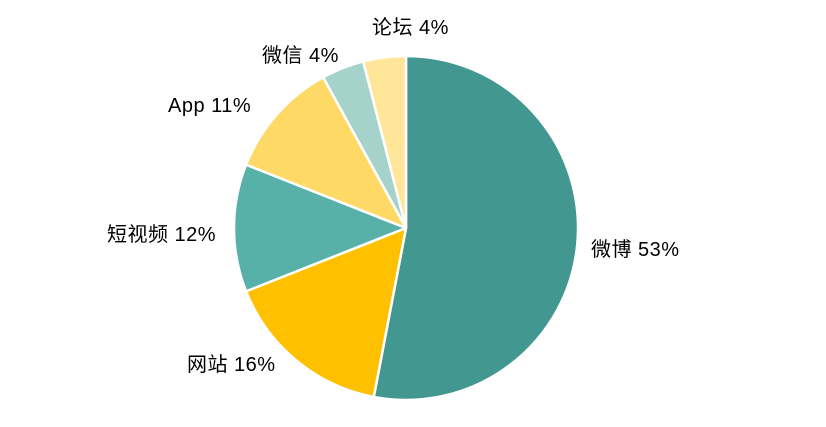 Image resolution: width=826 pixels, height=427 pixels. Describe the element at coordinates (410, 28) in the screenshot. I see `pie-label-forum: 论坛 4%` at that location.